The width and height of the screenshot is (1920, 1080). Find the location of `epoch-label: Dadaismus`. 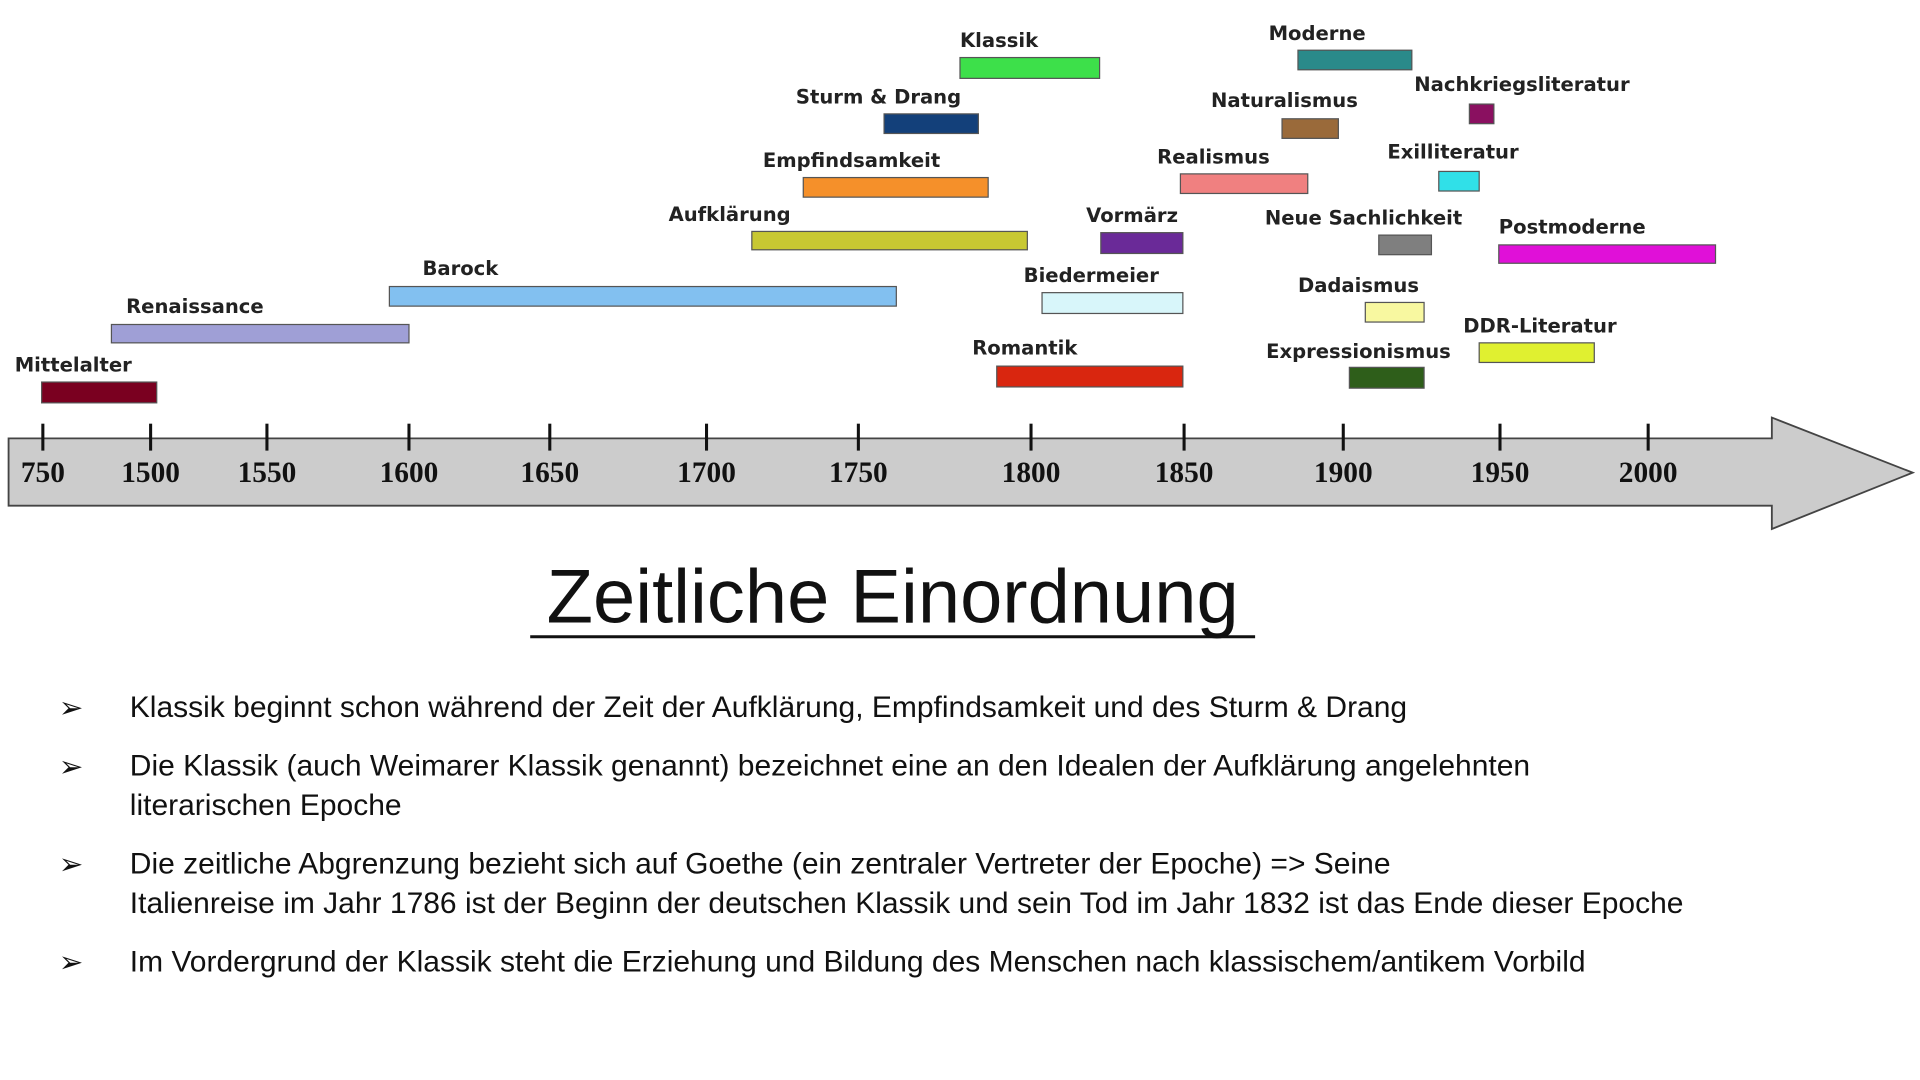

epoch-label: Dadaismus is located at coordinates (1358, 285).